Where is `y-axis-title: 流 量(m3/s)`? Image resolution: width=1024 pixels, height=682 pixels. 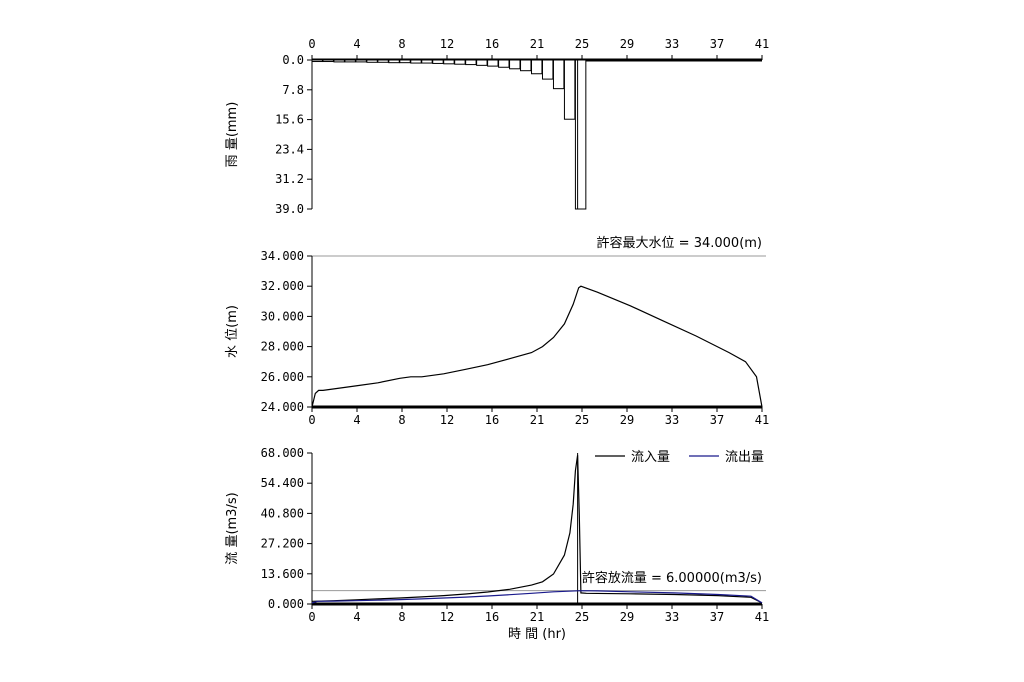 y-axis-title: 流 量(m3/s) is located at coordinates (232, 528).